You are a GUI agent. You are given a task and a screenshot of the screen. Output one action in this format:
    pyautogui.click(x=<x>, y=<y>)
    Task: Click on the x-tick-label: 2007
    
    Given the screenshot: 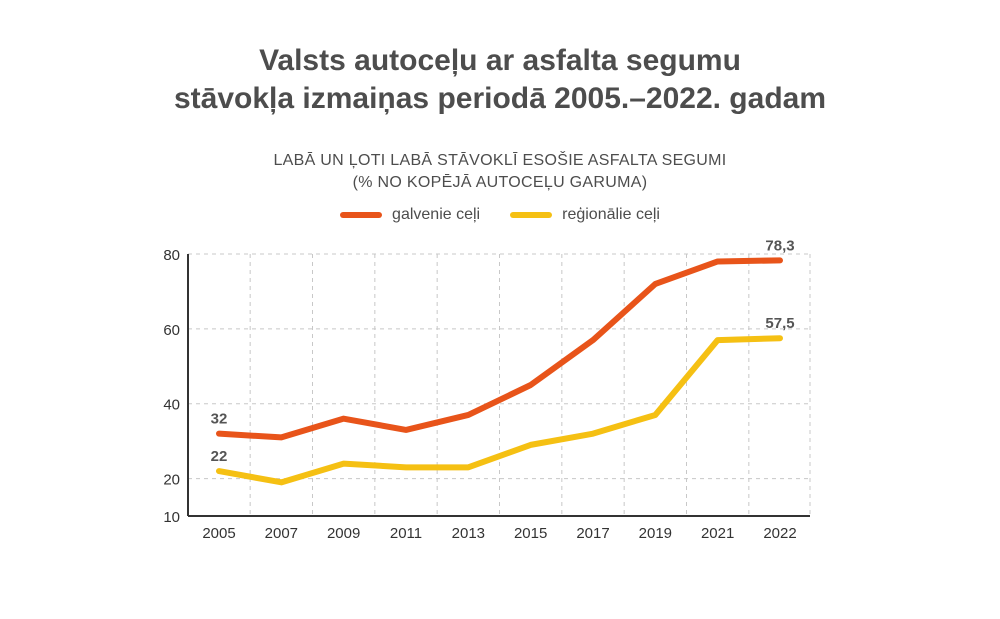 What is the action you would take?
    pyautogui.click(x=281, y=533)
    